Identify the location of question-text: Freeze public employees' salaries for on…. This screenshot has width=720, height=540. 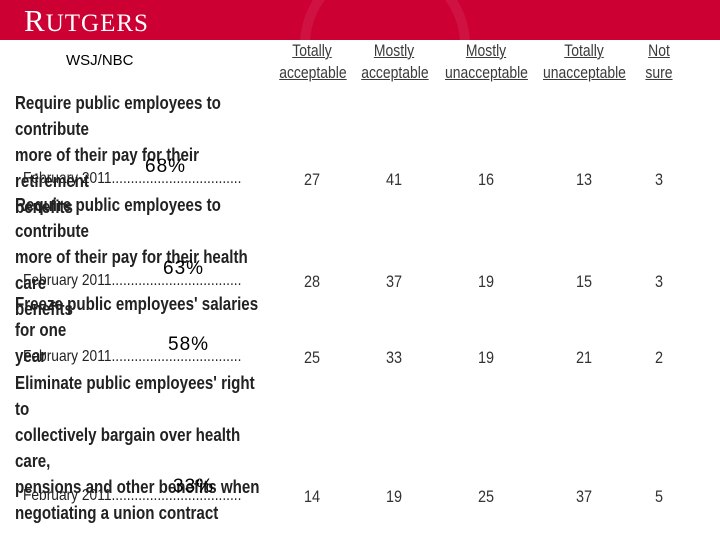
(137, 330).